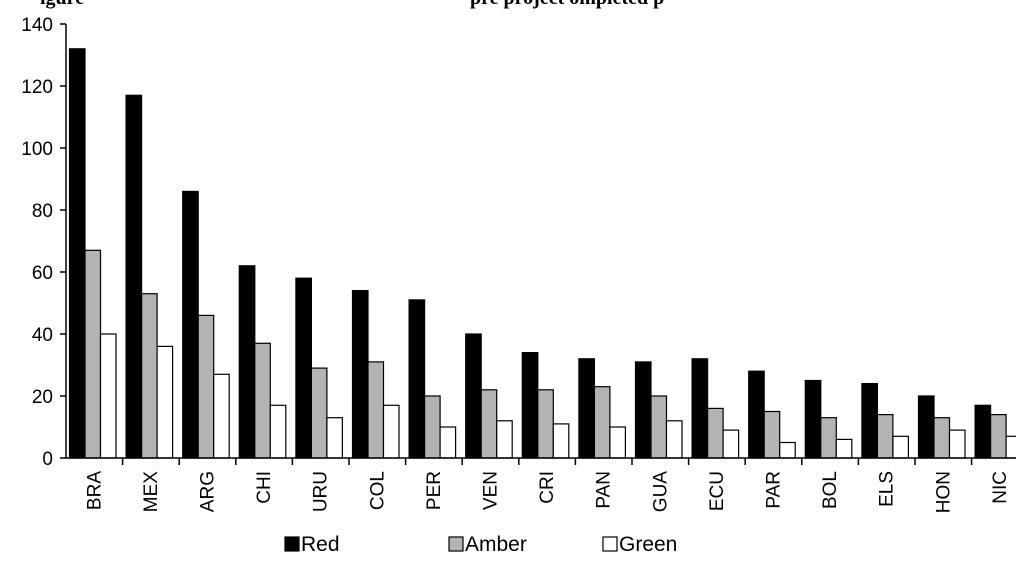 The width and height of the screenshot is (1016, 562). I want to click on y-tick-label: 100, so click(37, 149).